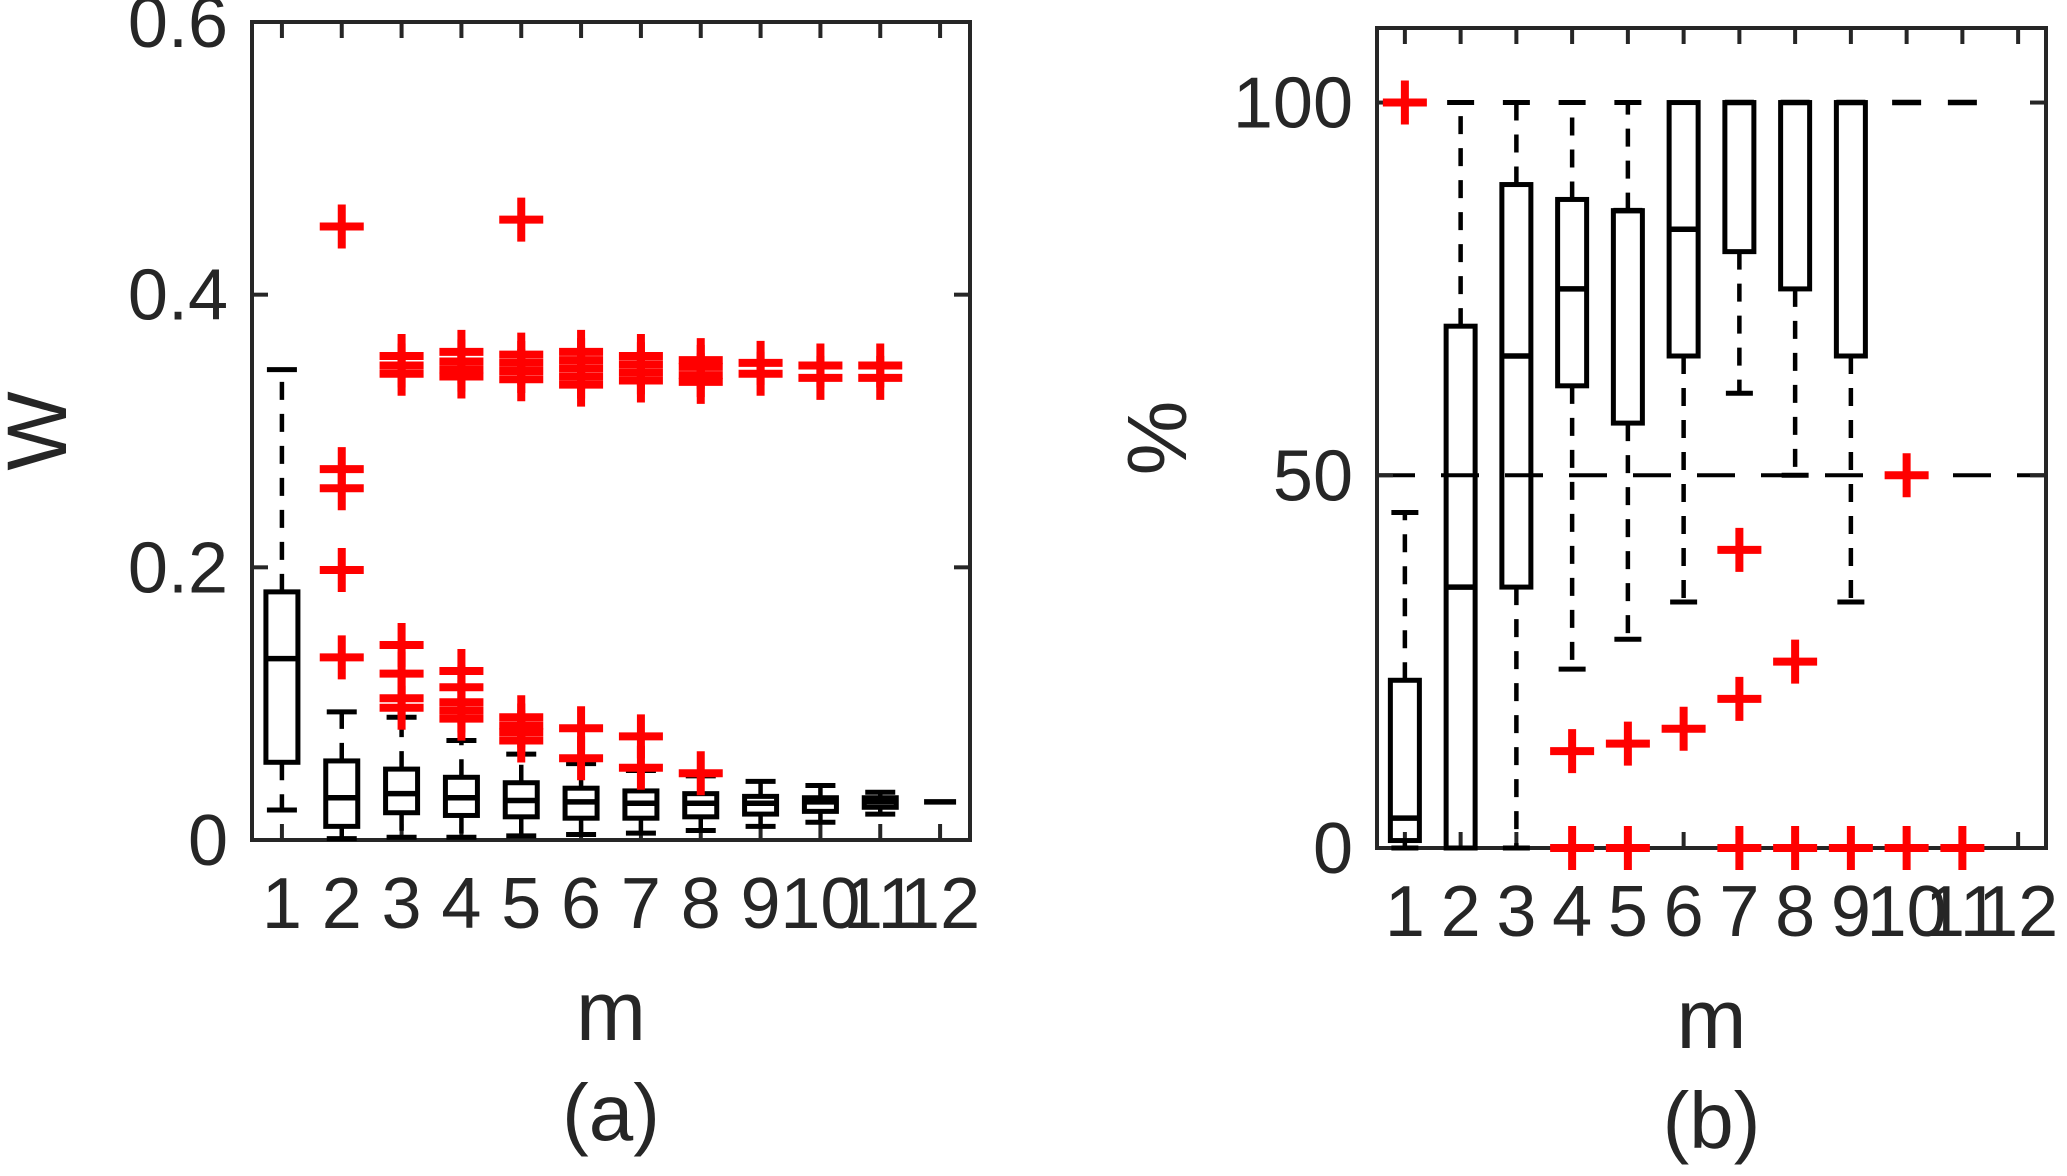 Image resolution: width=2067 pixels, height=1176 pixels. Describe the element at coordinates (521, 518) in the screenshot. I see `boxplot-a-m5` at that location.